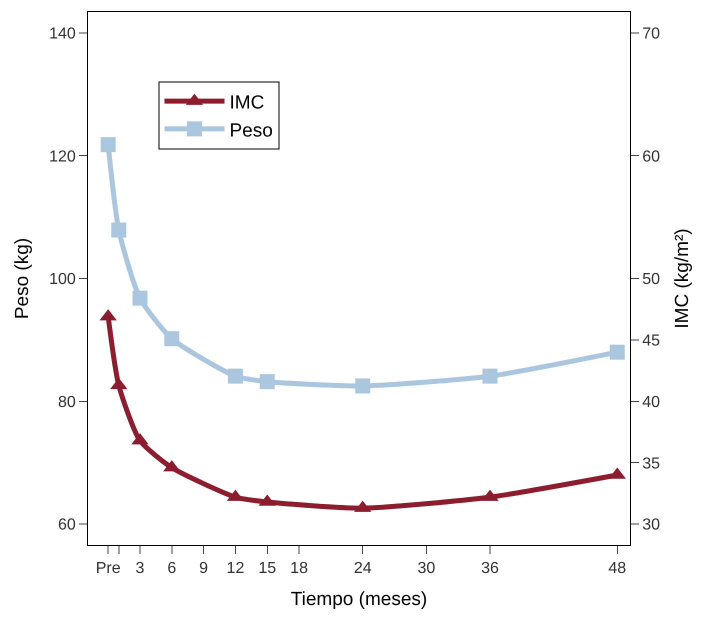 This screenshot has height=620, width=722. I want to click on y2-tick-label: 50, so click(651, 279).